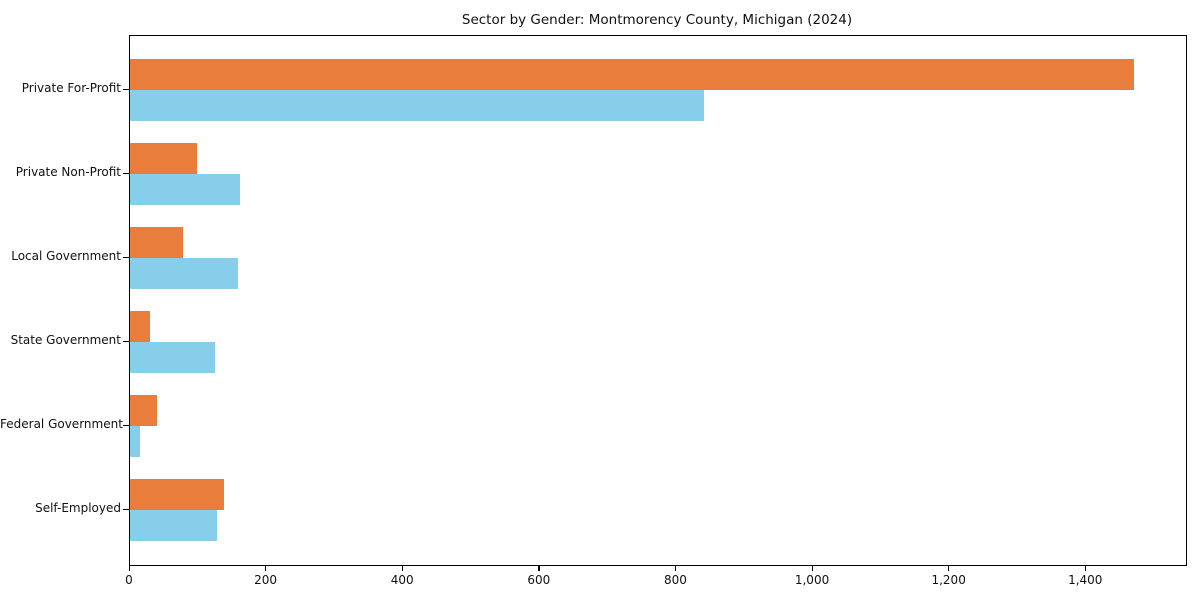 This screenshot has width=1200, height=600. Describe the element at coordinates (173, 525) in the screenshot. I see `bar-female-self-employed` at that location.